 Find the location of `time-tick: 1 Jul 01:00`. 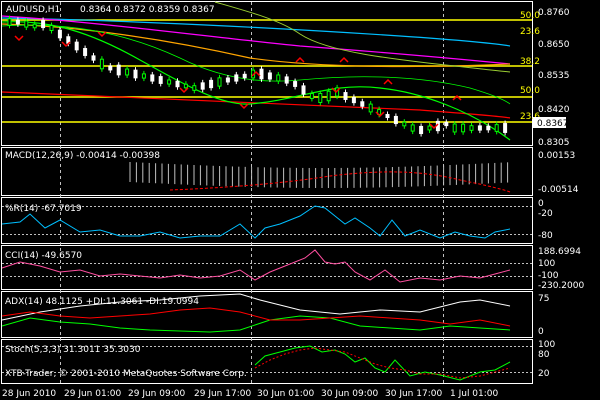

time-tick: 1 Jul 01:00 is located at coordinates (474, 394).